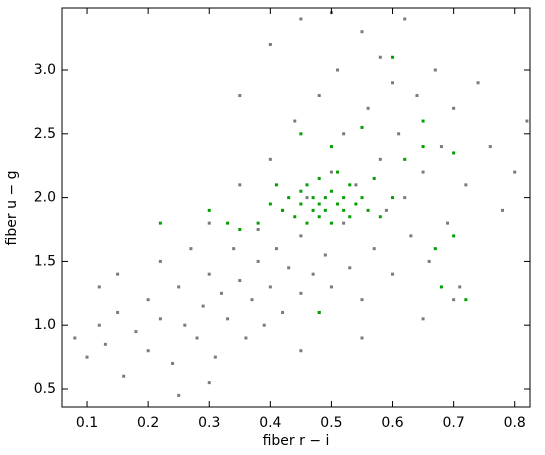 Image resolution: width=545 pixels, height=455 pixels. Describe the element at coordinates (87, 423) in the screenshot. I see `x-tick-label: 0.1` at that location.